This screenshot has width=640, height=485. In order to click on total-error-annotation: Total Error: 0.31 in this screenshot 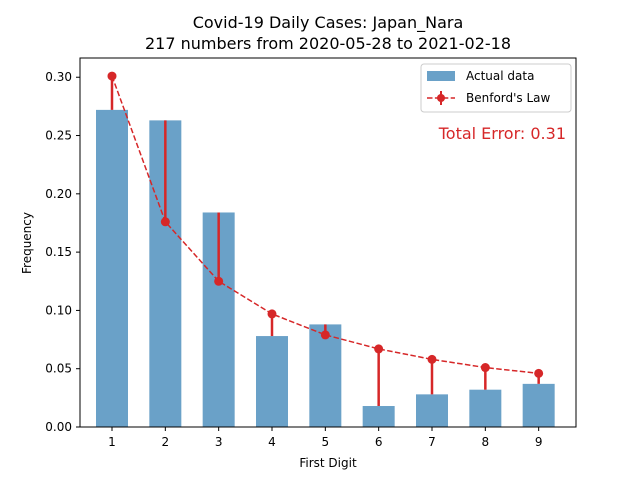, I will do `click(502, 133)`.